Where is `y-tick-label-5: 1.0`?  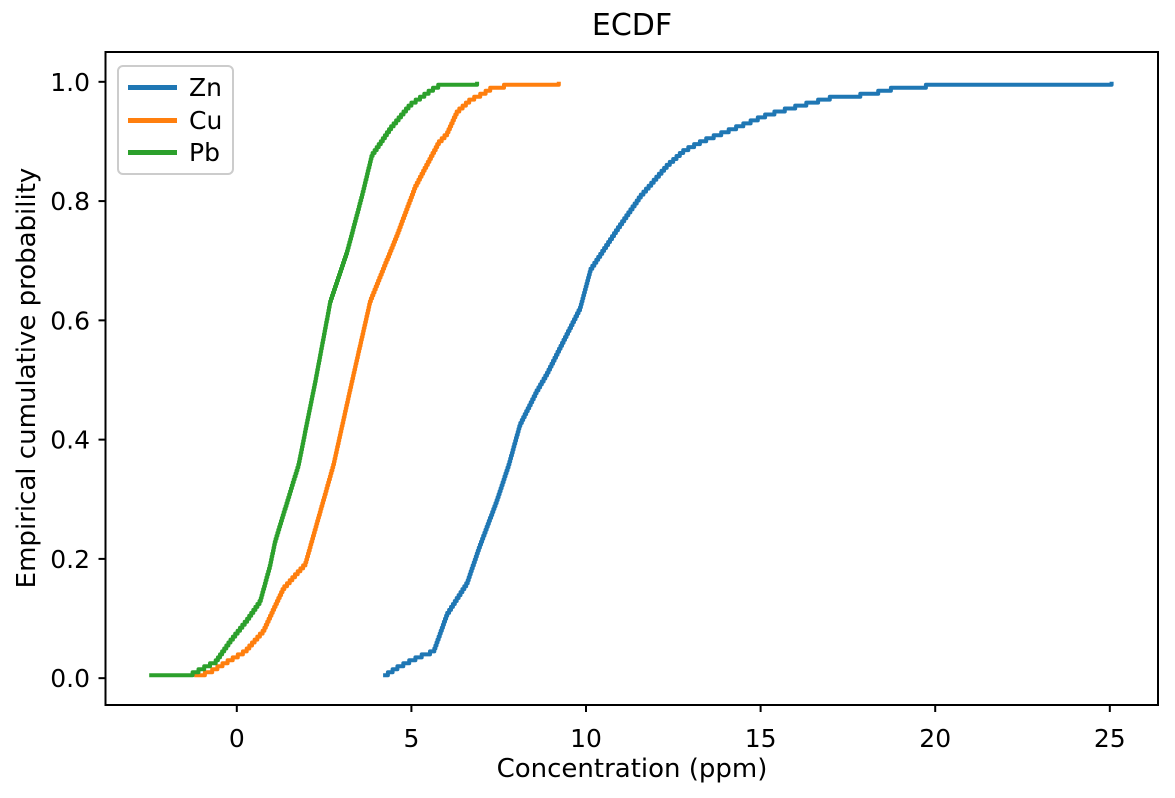 y-tick-label-5: 1.0 is located at coordinates (70, 82).